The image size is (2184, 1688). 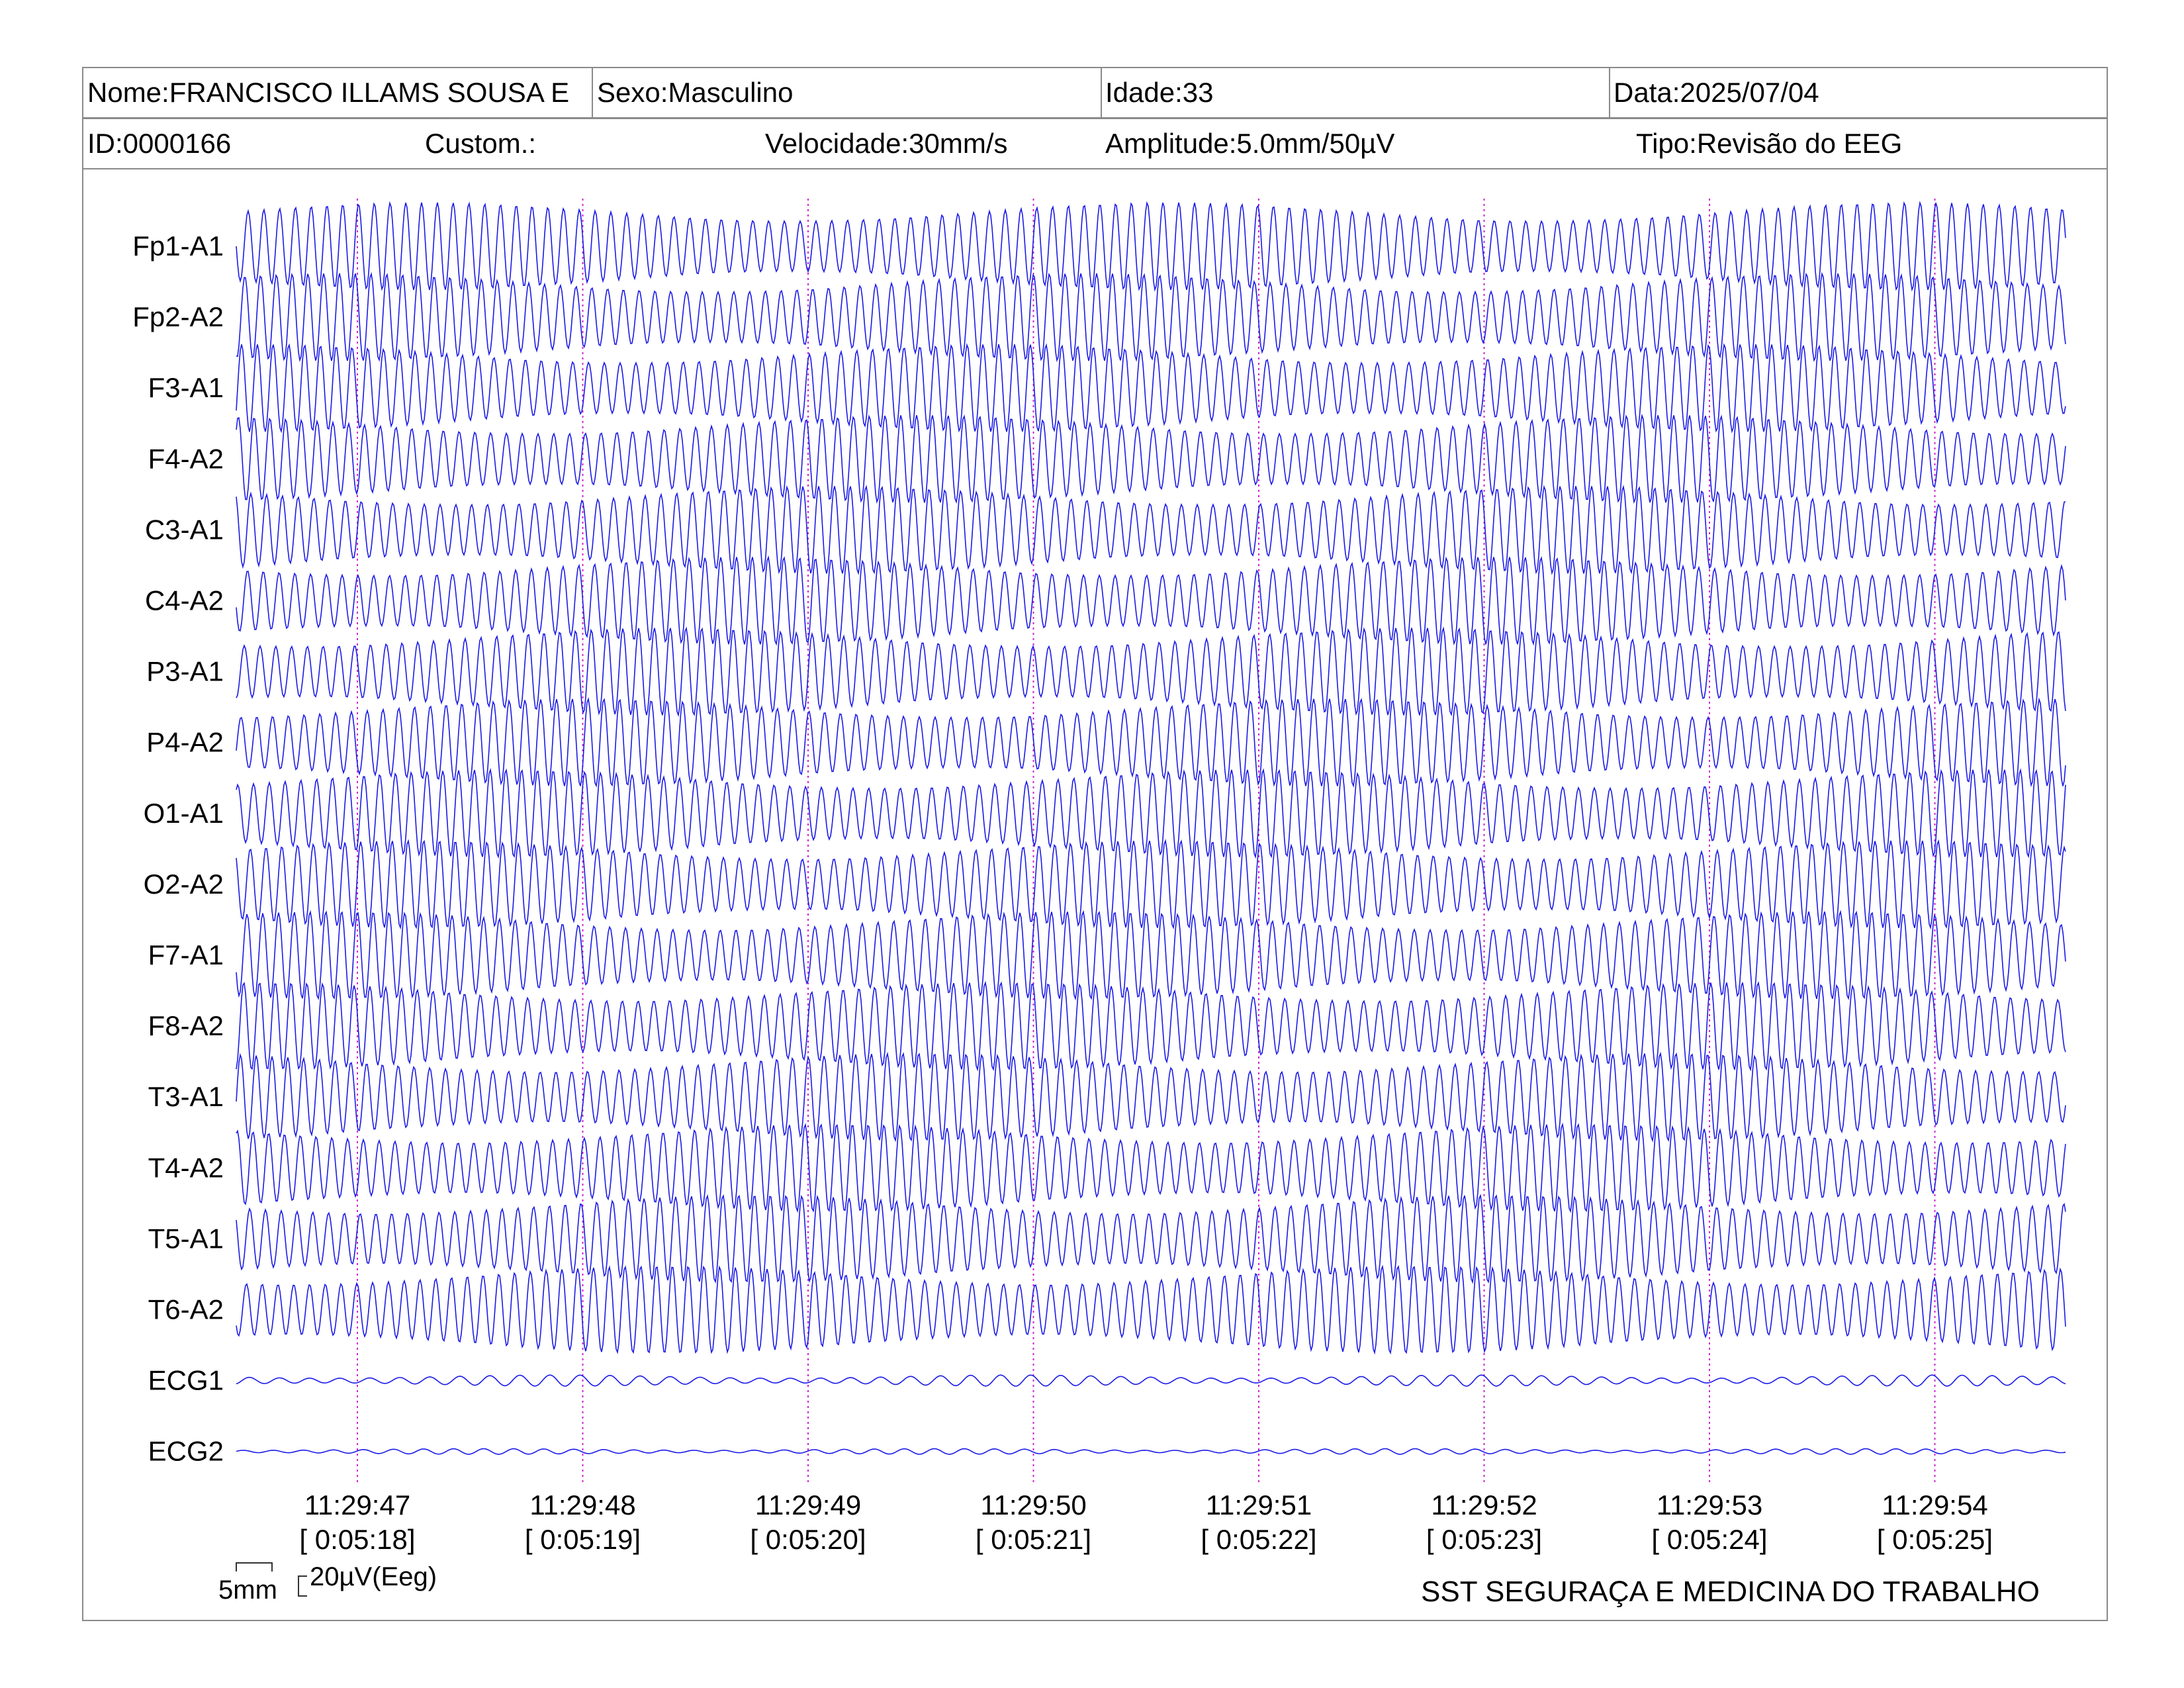 I want to click on channel-label: O2-A2, so click(x=184, y=884).